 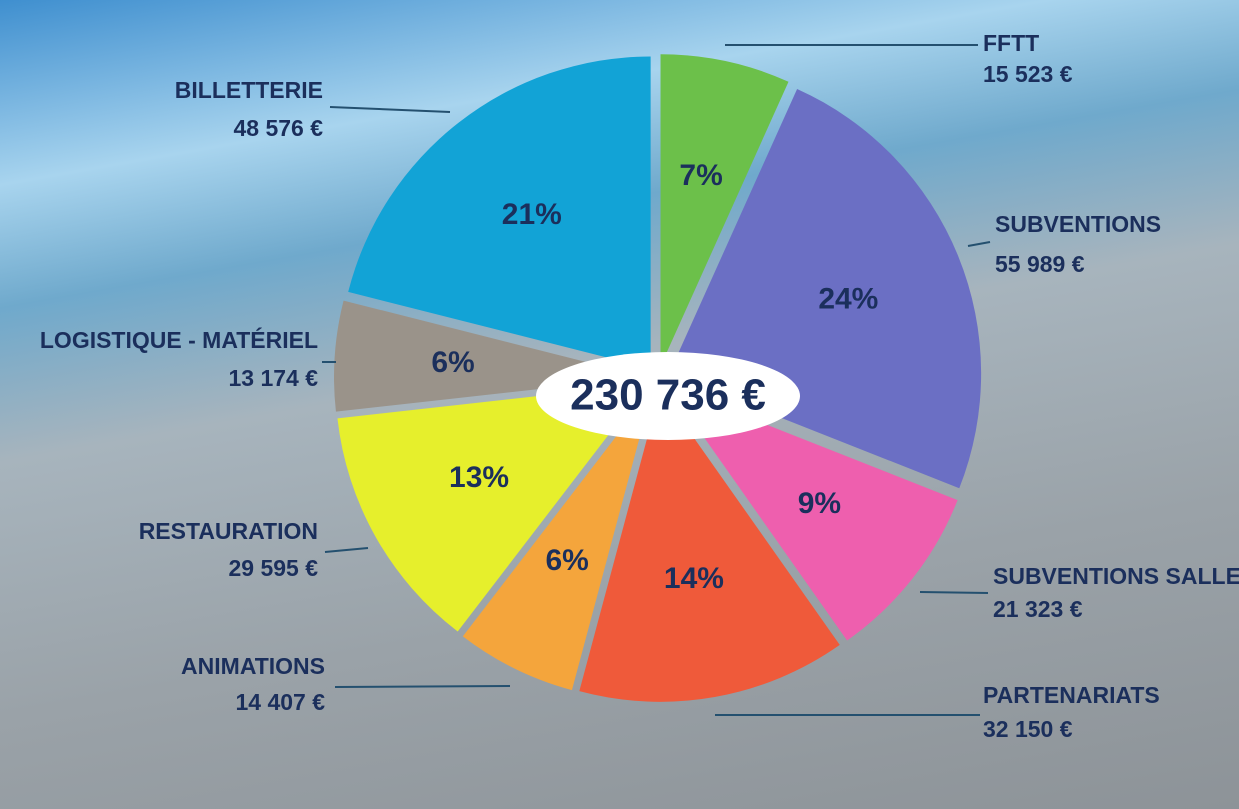 What do you see at coordinates (228, 531) in the screenshot?
I see `category-label: RESTAURATION` at bounding box center [228, 531].